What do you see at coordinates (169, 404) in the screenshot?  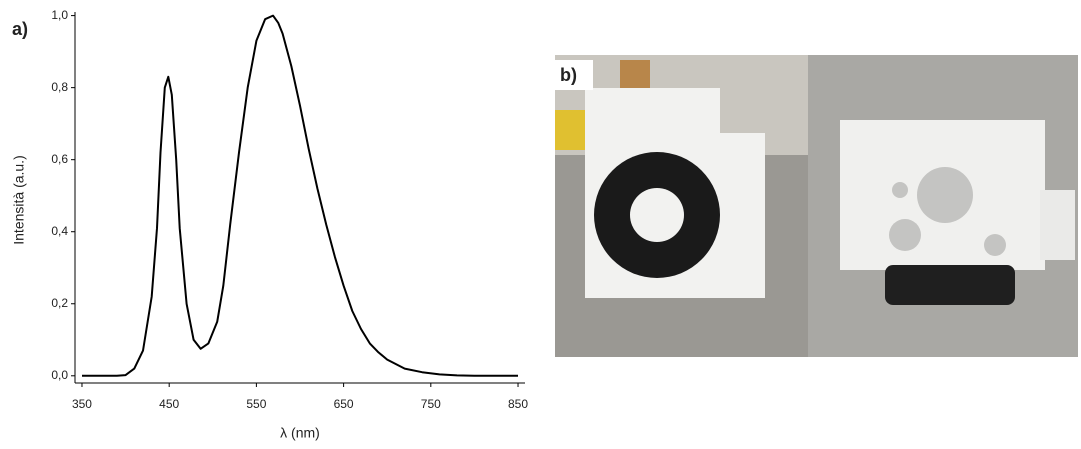 I see `x-tick-label: 450` at bounding box center [169, 404].